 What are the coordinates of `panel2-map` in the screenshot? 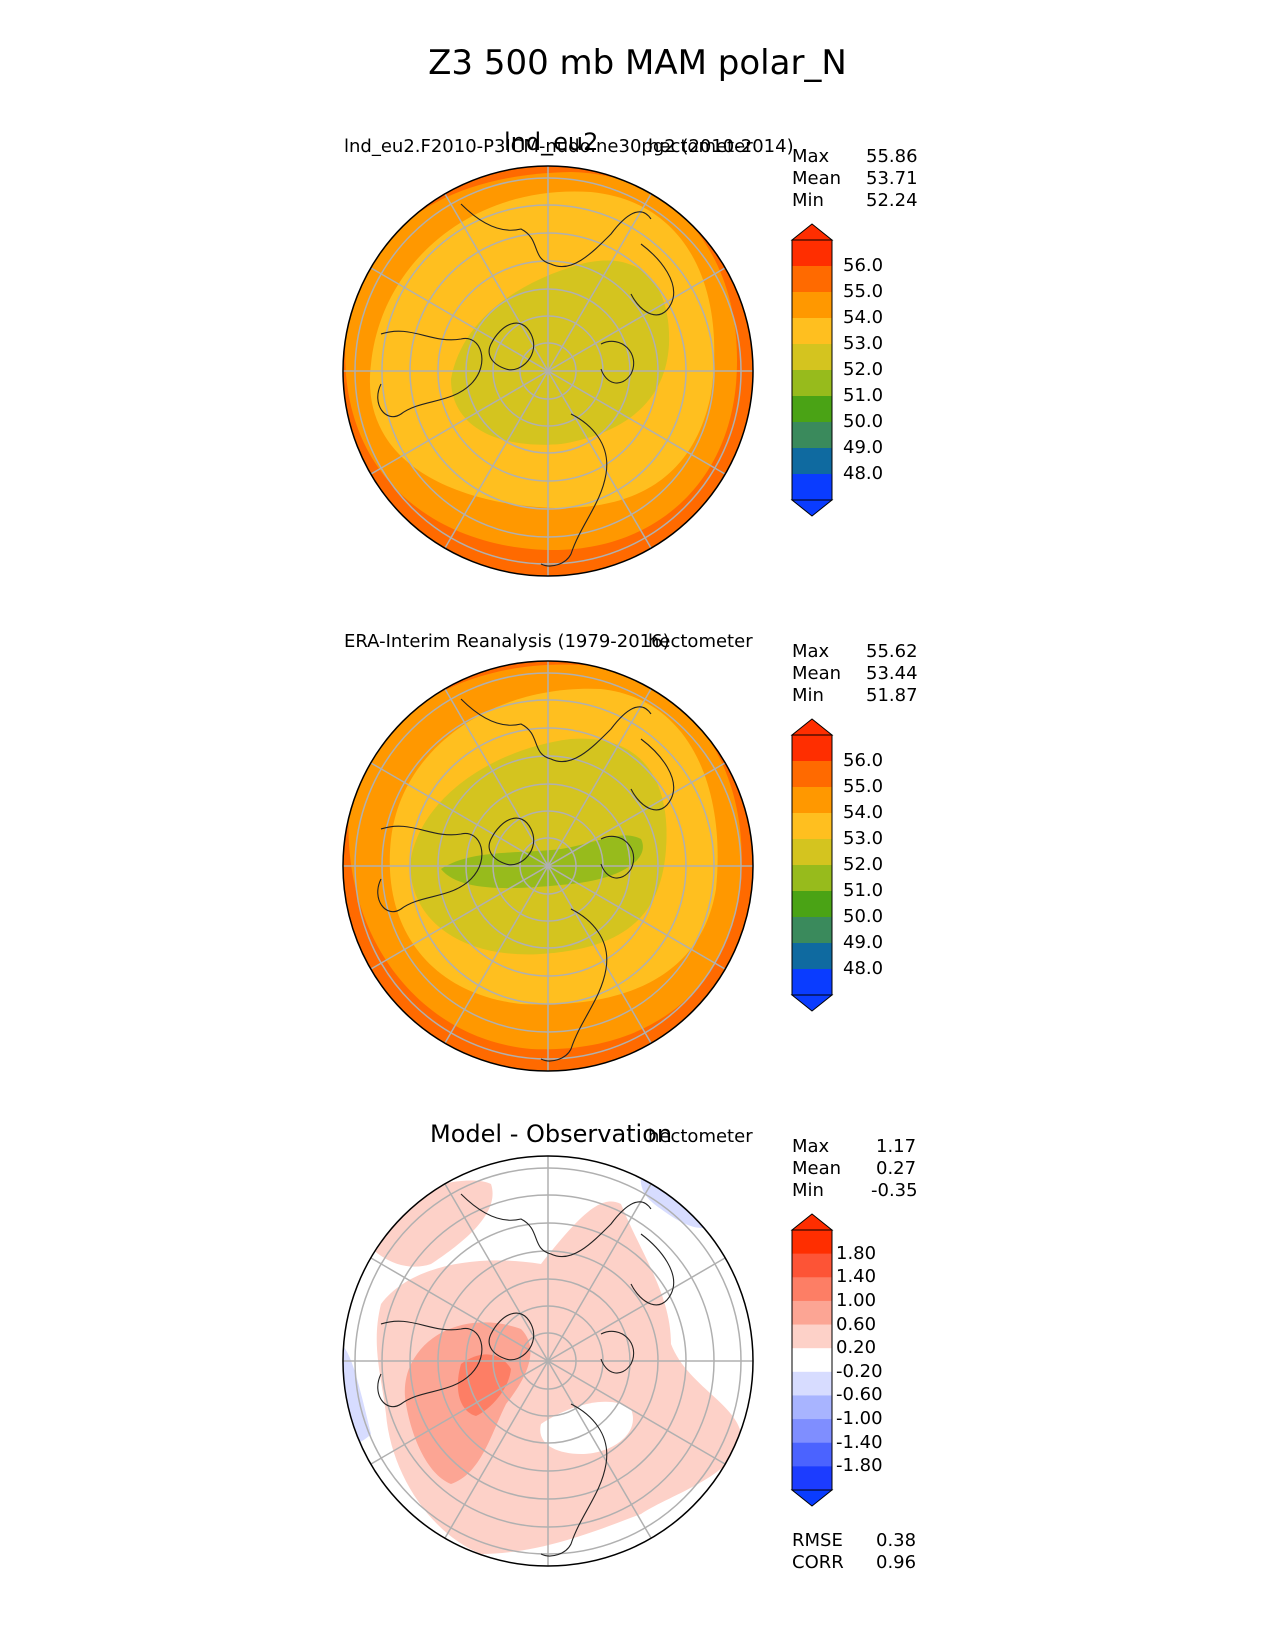 It's located at (548, 866).